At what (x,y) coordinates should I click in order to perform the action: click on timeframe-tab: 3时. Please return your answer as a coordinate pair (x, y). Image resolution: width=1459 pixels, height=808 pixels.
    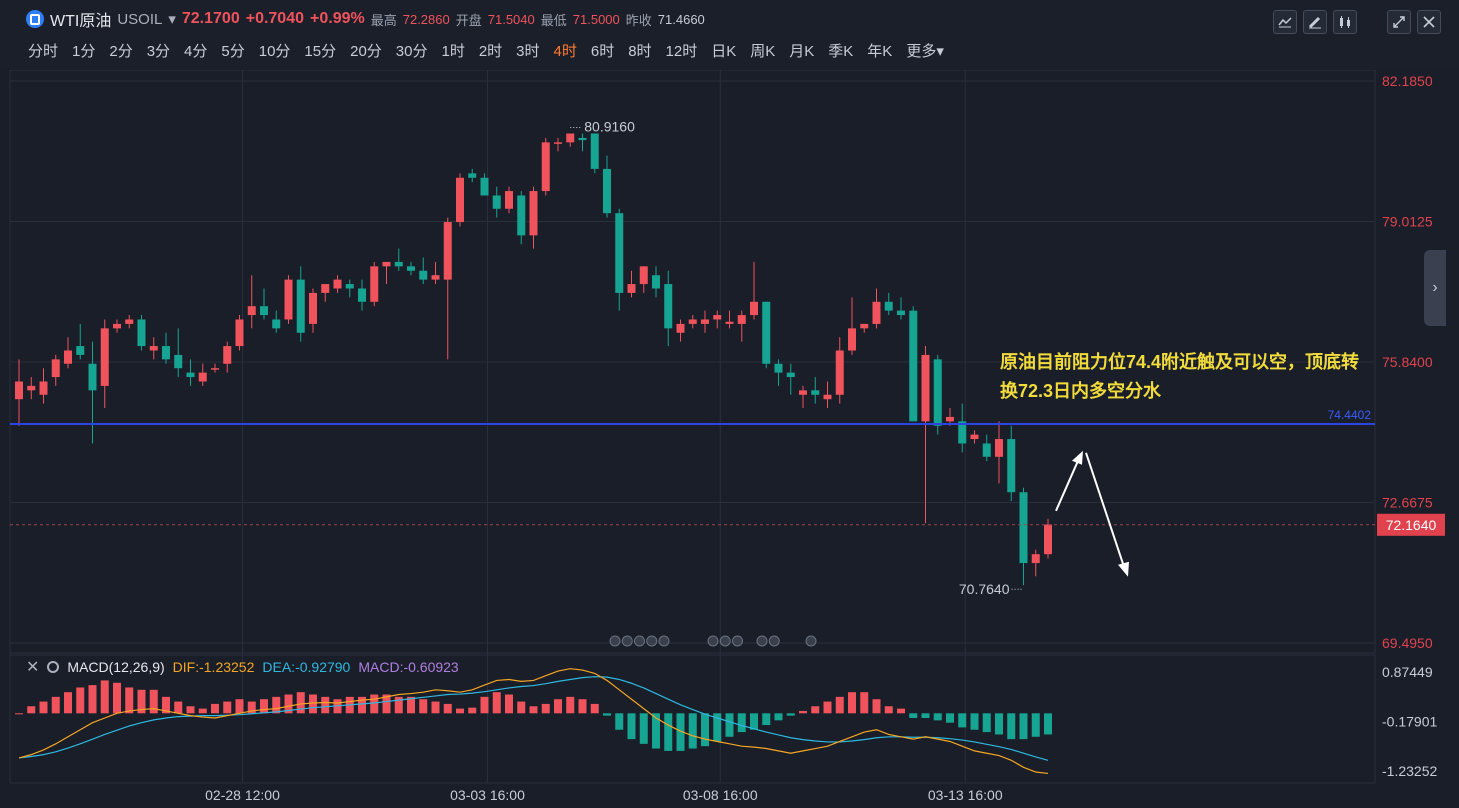
    Looking at the image, I should click on (528, 51).